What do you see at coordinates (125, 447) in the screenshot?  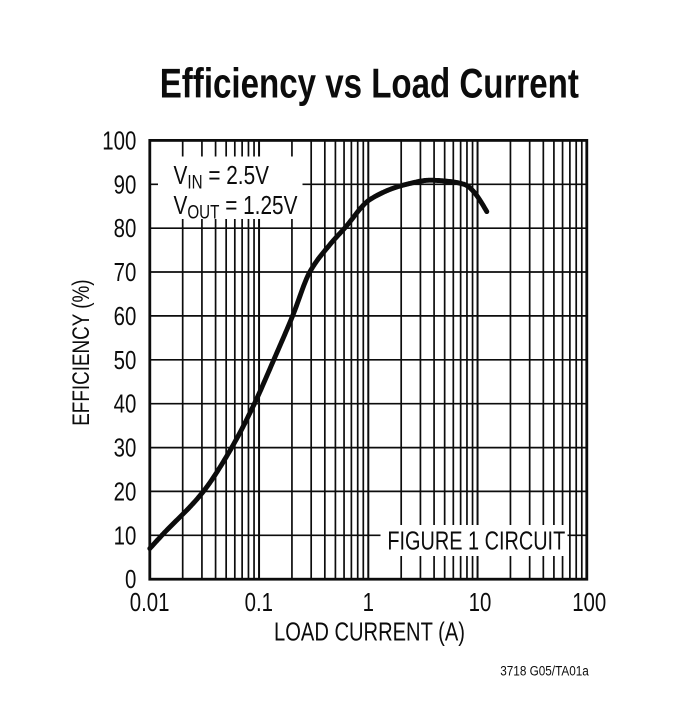 I see `svg-text: 30` at bounding box center [125, 447].